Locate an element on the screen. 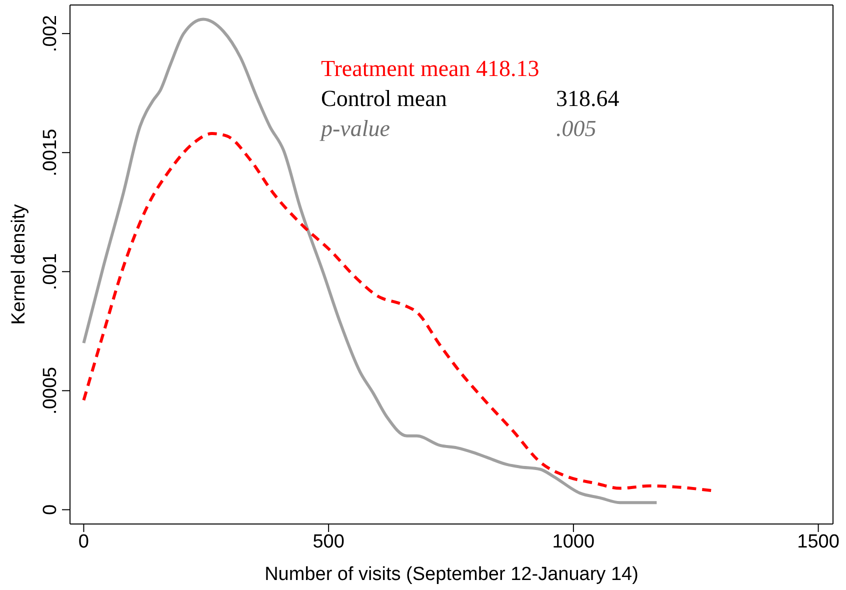 Image resolution: width=846 pixels, height=590 pixels. annotation: p-value is located at coordinates (355, 129).